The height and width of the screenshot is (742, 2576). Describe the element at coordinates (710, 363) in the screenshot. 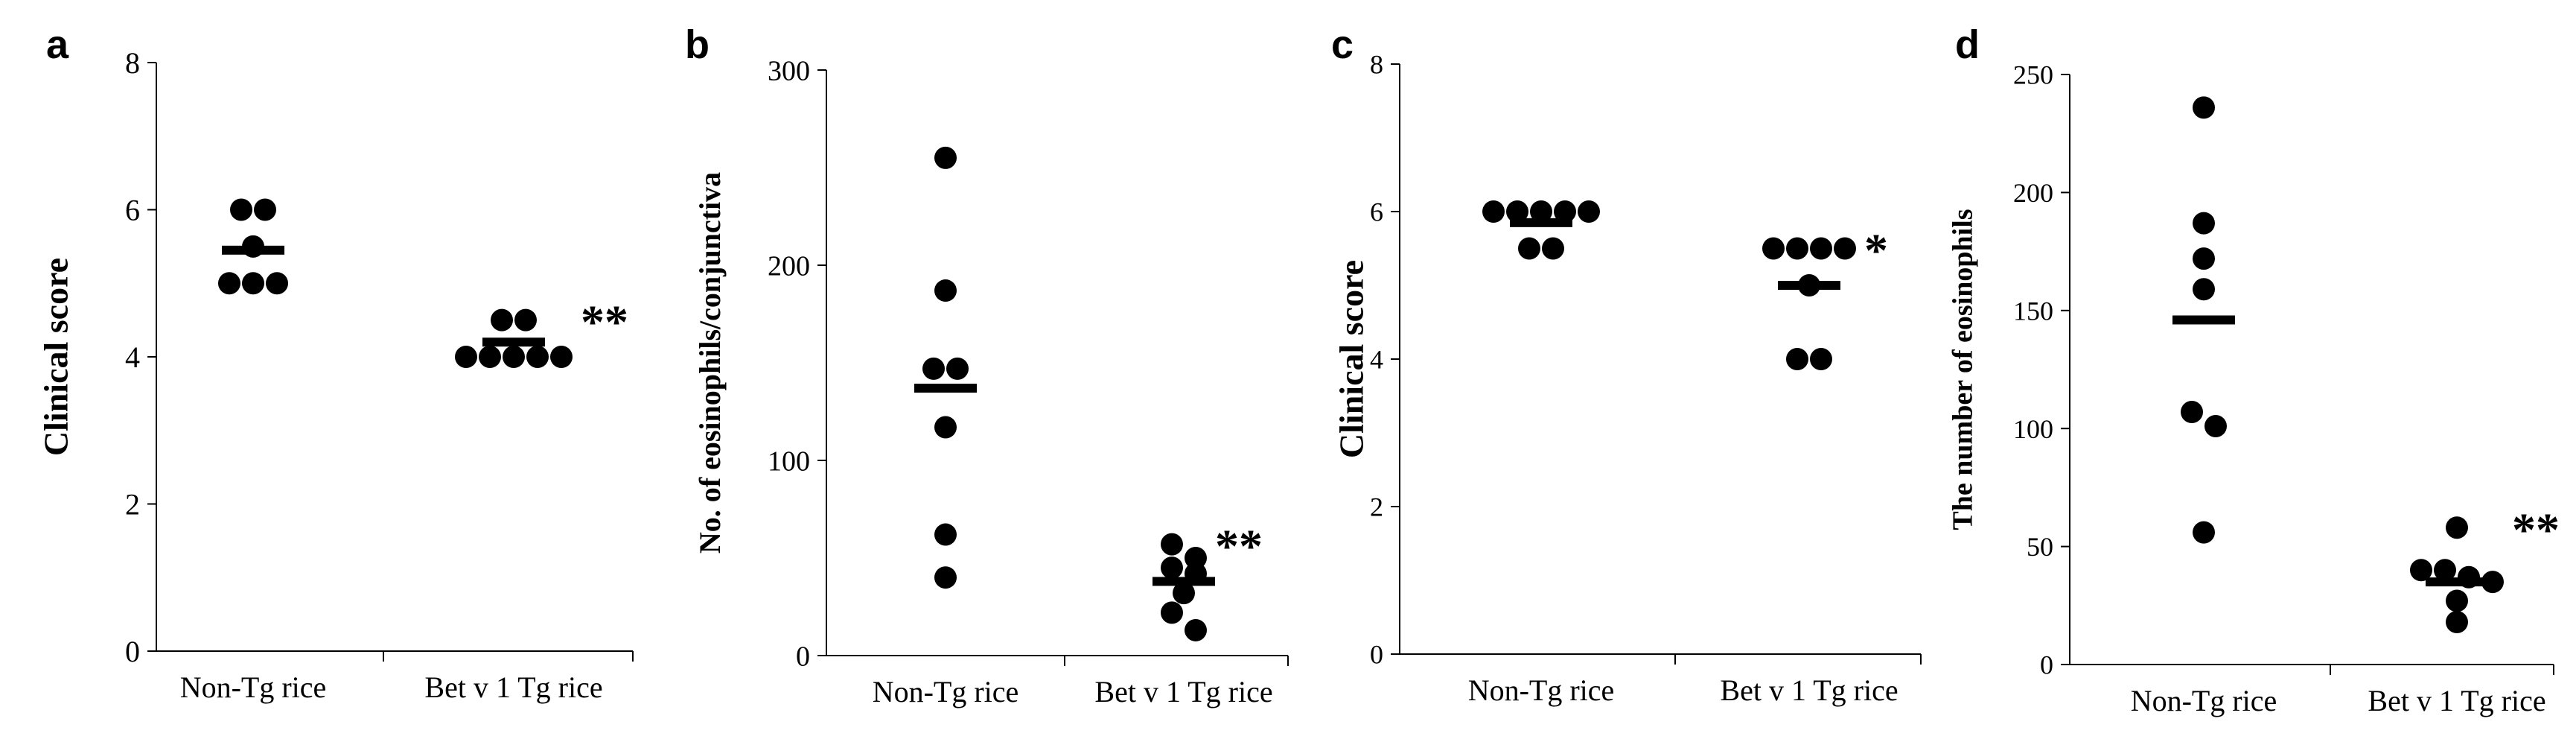

I see `y-axis-title: No. of eosinophils/conjunctiva` at that location.